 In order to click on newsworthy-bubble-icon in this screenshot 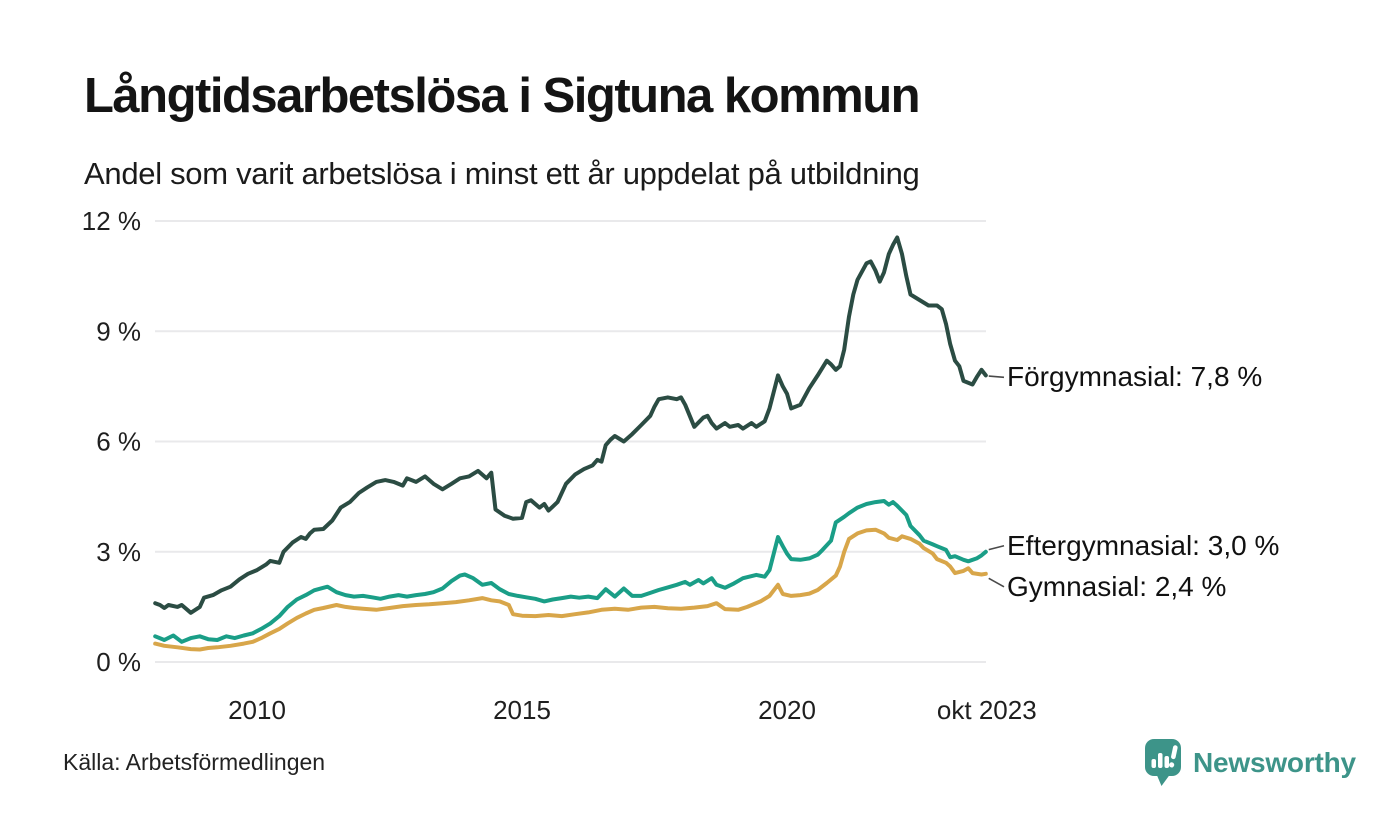, I will do `click(1163, 762)`.